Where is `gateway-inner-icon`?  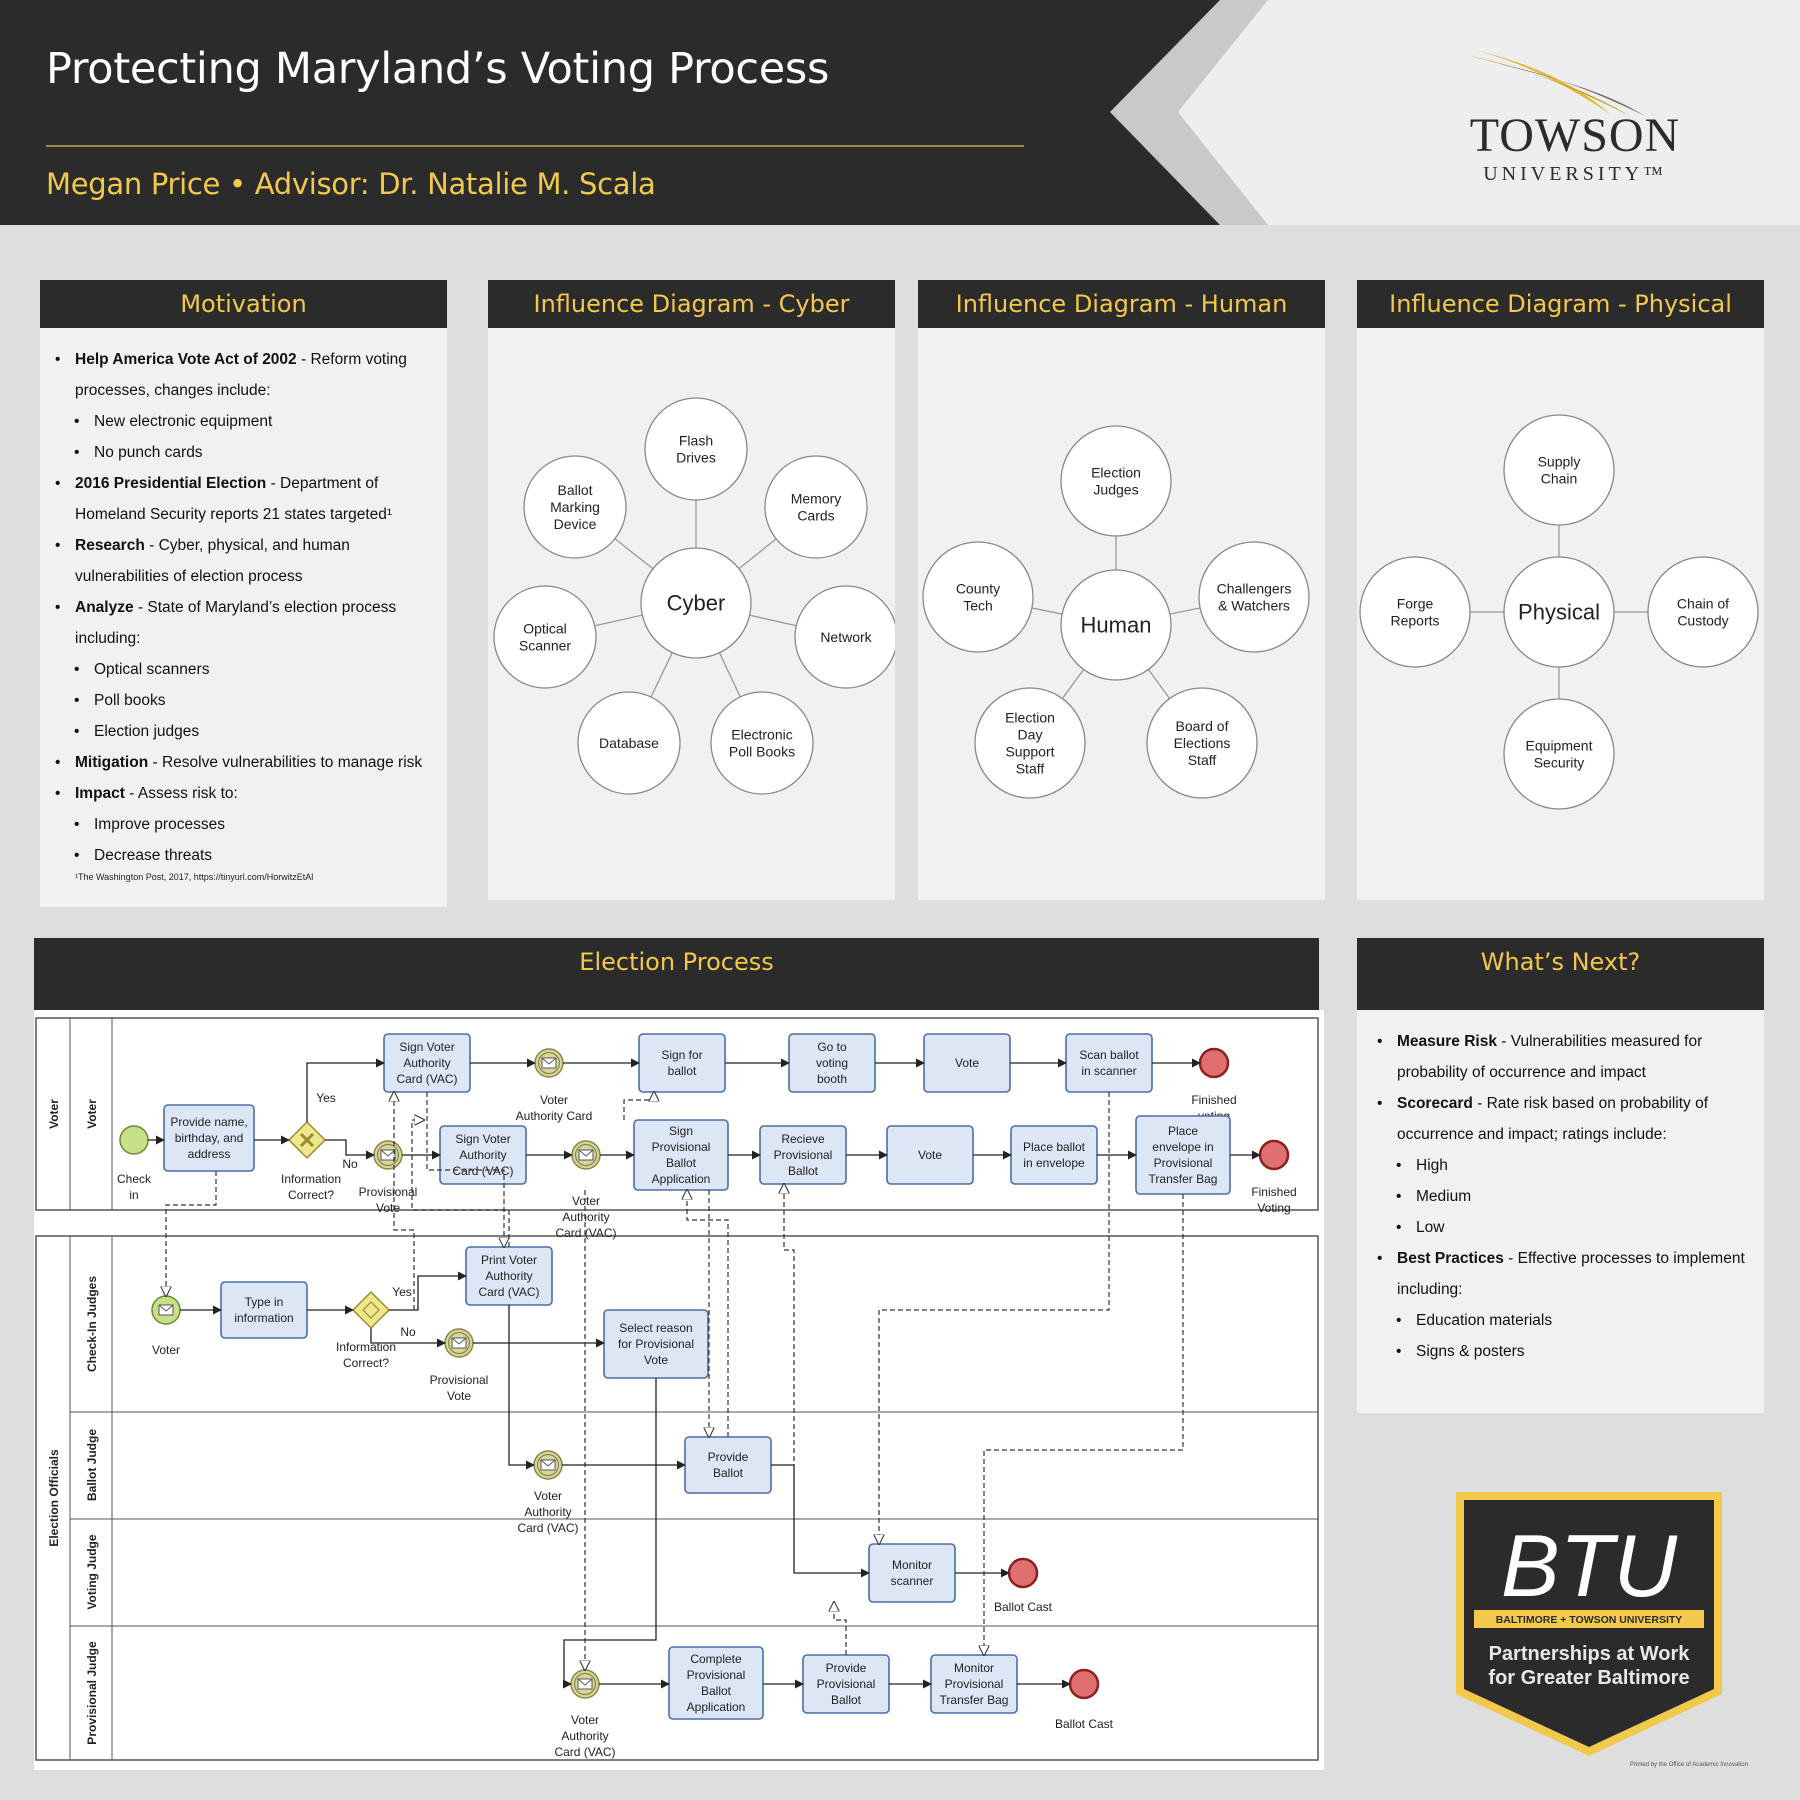
gateway-inner-icon is located at coordinates (371, 1310).